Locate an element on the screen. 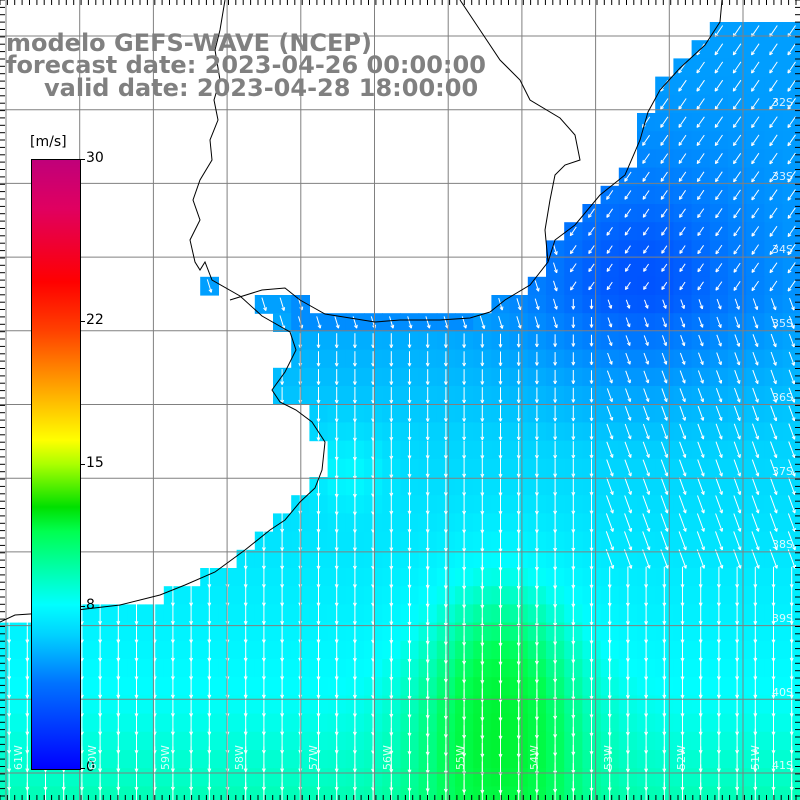 Image resolution: width=800 pixels, height=800 pixels. latitude-label: 39S is located at coordinates (782, 618).